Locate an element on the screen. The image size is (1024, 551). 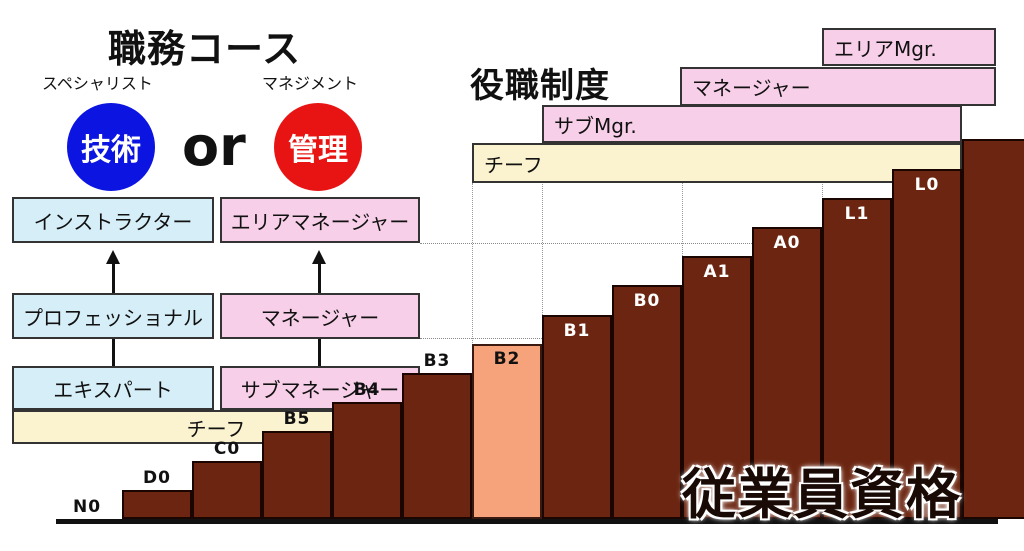
sub-manager-box: サブマネージャー is located at coordinates (320, 388).